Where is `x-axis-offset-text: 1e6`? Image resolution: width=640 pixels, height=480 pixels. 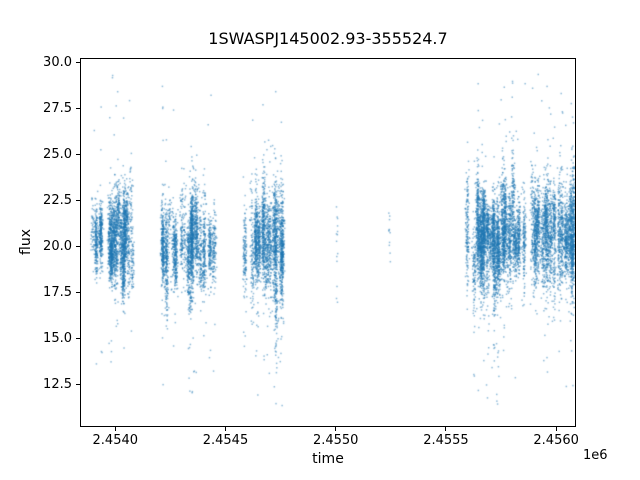 x-axis-offset-text: 1e6 is located at coordinates (595, 455).